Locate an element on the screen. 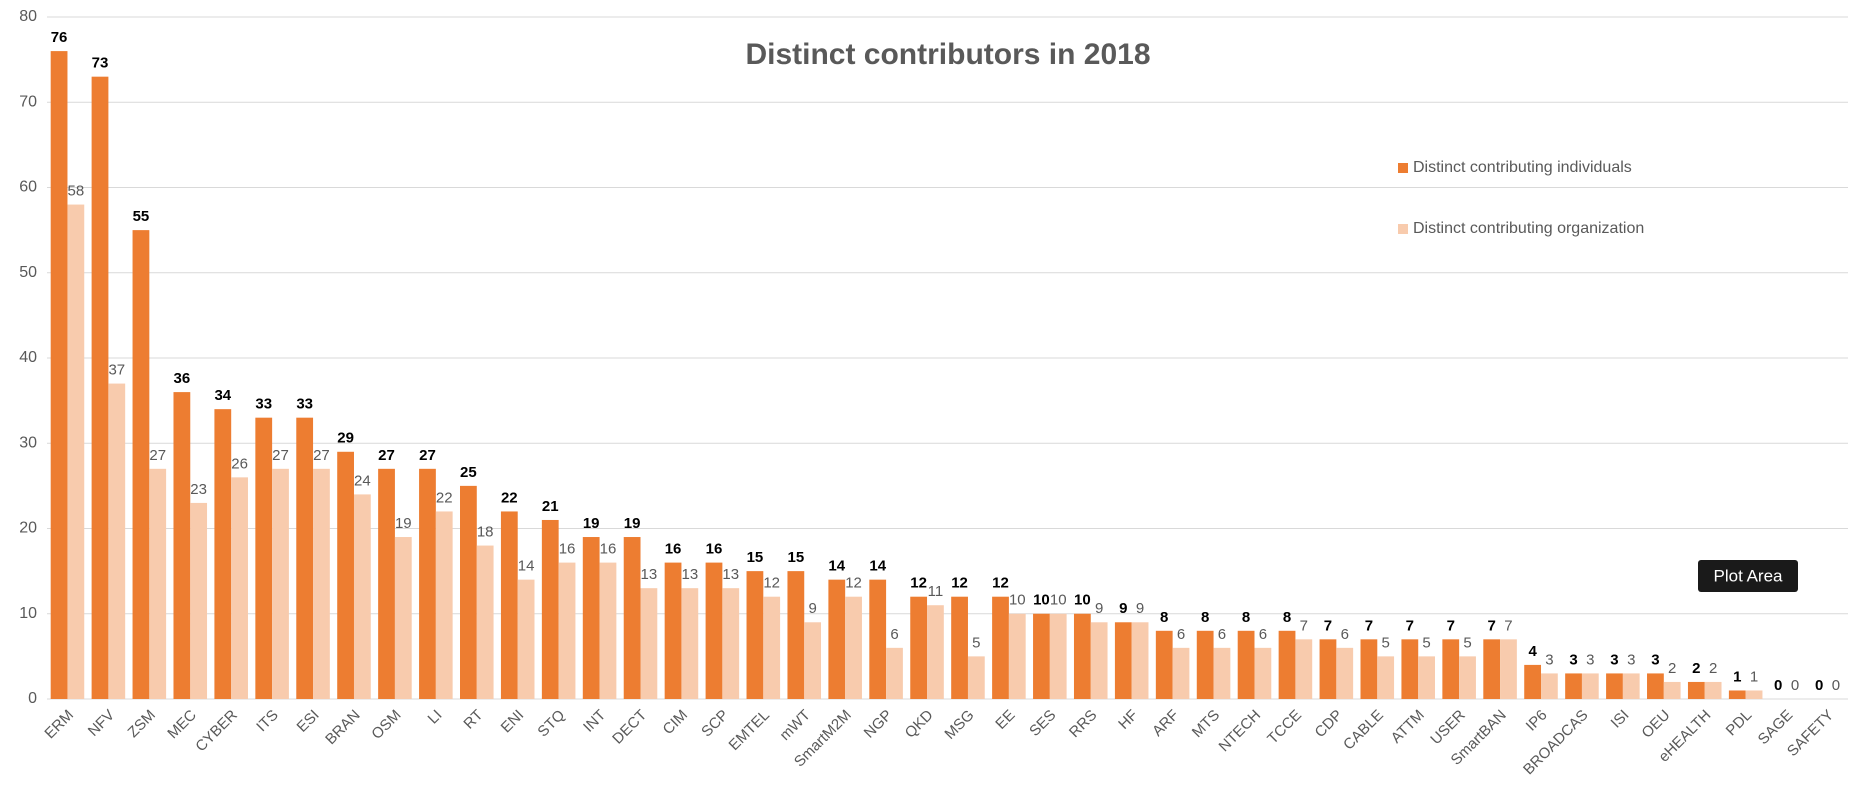  data-label: 15 is located at coordinates (796, 557).